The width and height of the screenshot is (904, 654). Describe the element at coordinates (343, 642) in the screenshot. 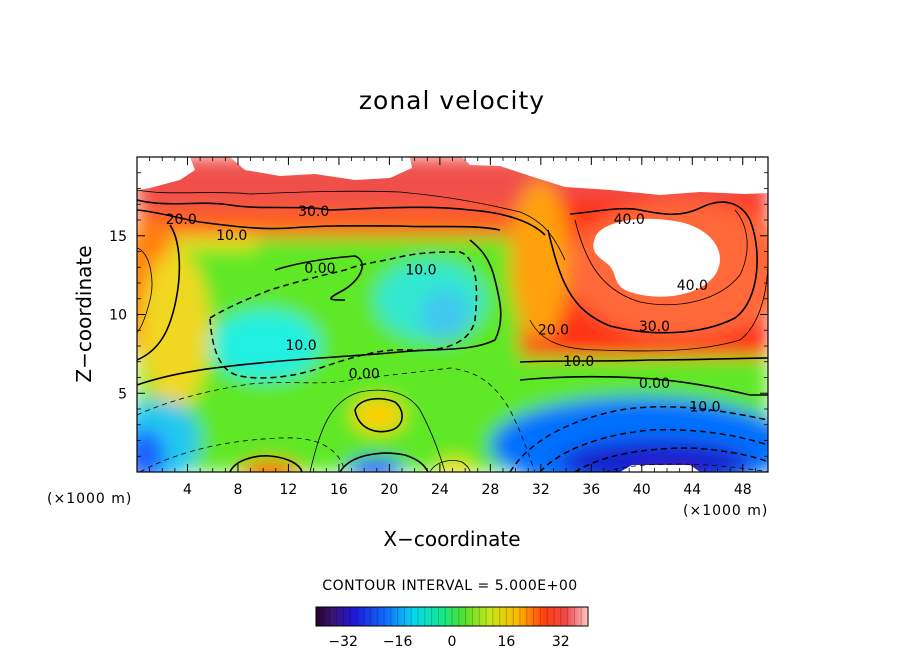

I see `colorbar-tick-label: −32` at that location.